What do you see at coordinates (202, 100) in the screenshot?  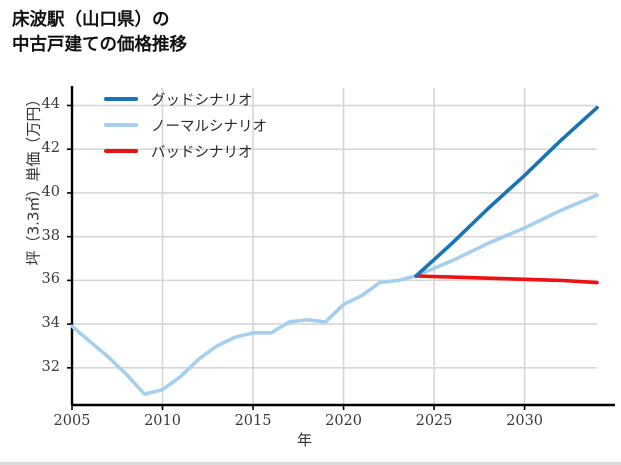 I see `legend-label-good: グッドシナリオ` at bounding box center [202, 100].